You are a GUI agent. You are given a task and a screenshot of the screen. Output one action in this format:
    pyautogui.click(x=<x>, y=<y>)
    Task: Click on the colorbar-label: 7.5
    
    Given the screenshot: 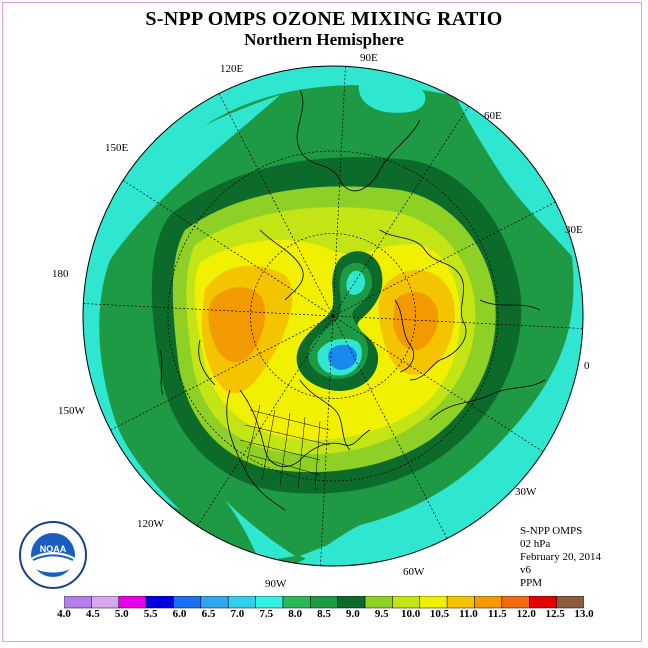 What is the action you would take?
    pyautogui.click(x=266, y=614)
    